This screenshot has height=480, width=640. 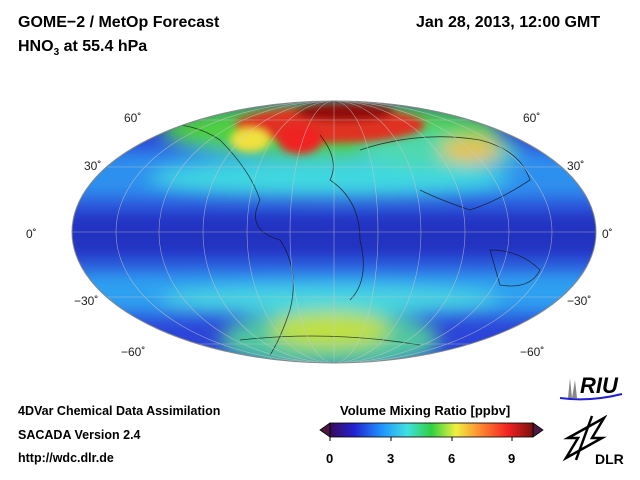 I want to click on colorbar-tick-label: 9, so click(x=512, y=458).